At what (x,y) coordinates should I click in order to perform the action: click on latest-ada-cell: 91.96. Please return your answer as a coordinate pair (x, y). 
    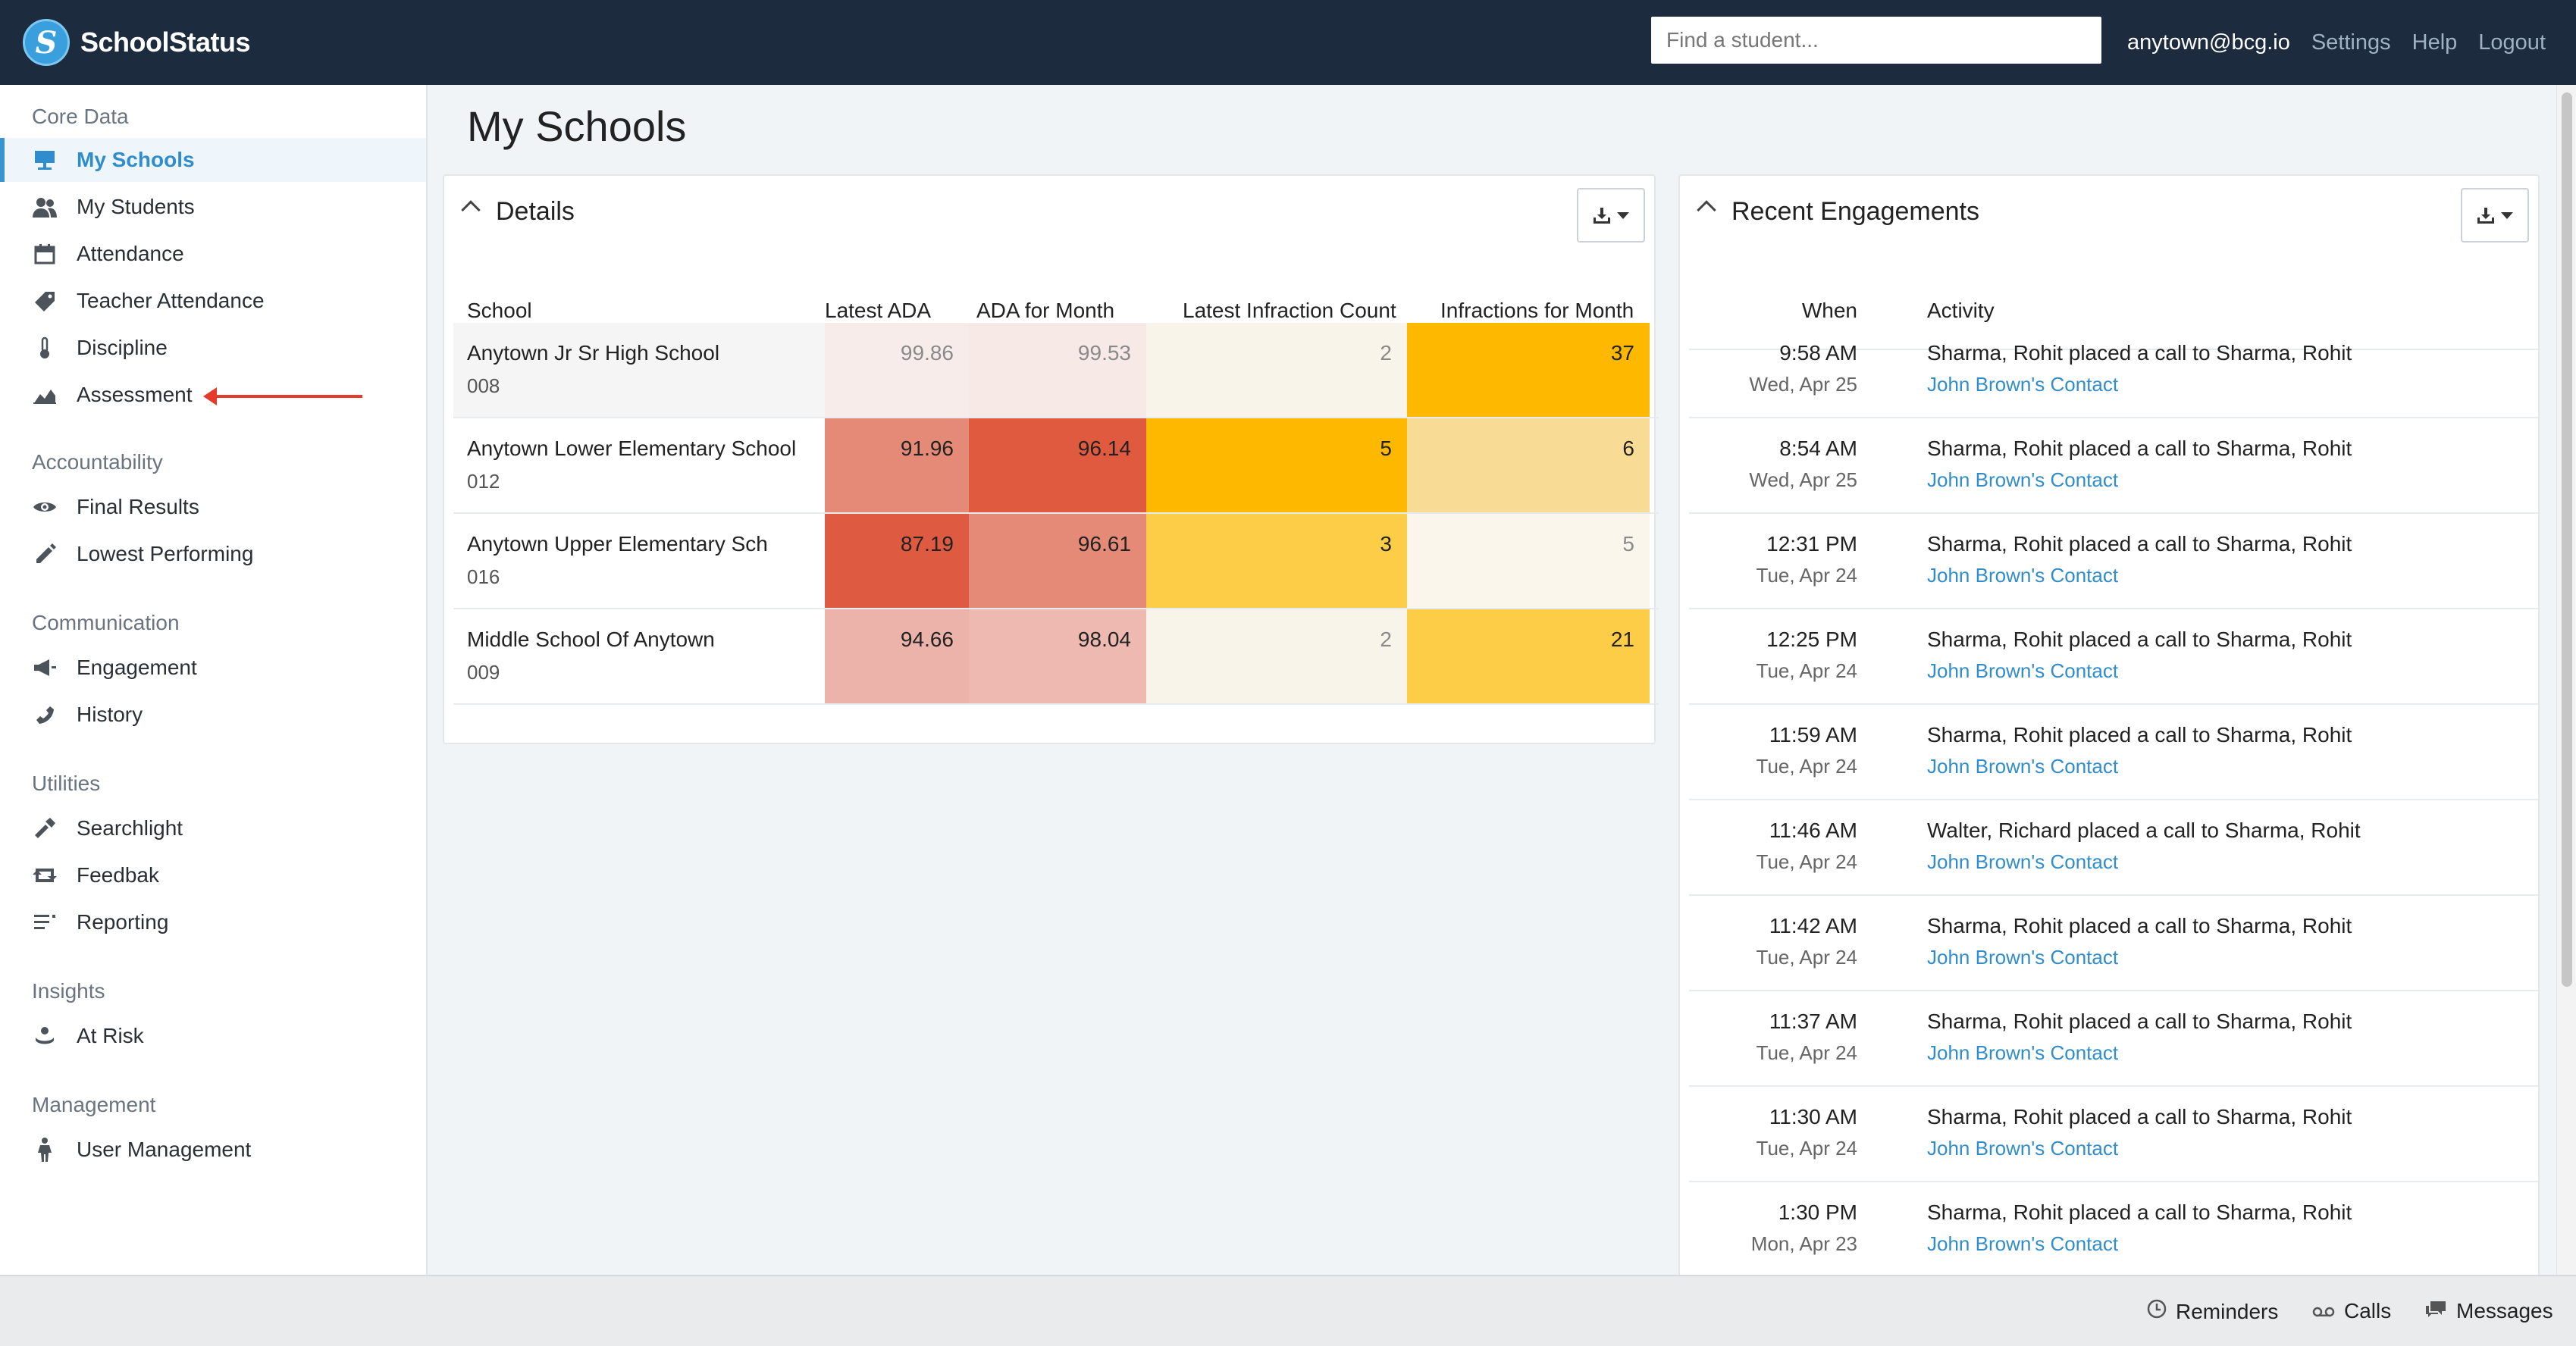
    Looking at the image, I should click on (897, 465).